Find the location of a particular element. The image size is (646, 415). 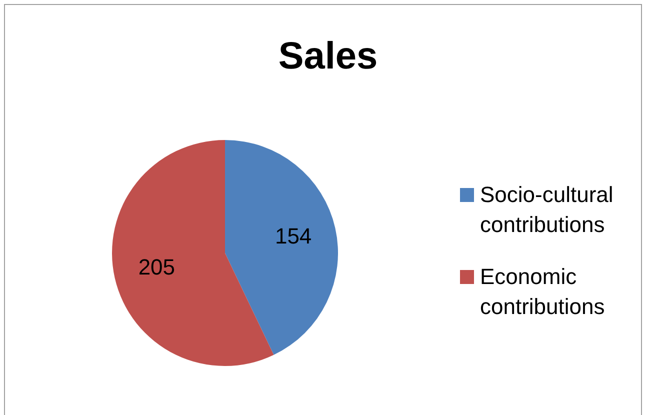

legend-label: Socio-cultural contributions is located at coordinates (547, 210).